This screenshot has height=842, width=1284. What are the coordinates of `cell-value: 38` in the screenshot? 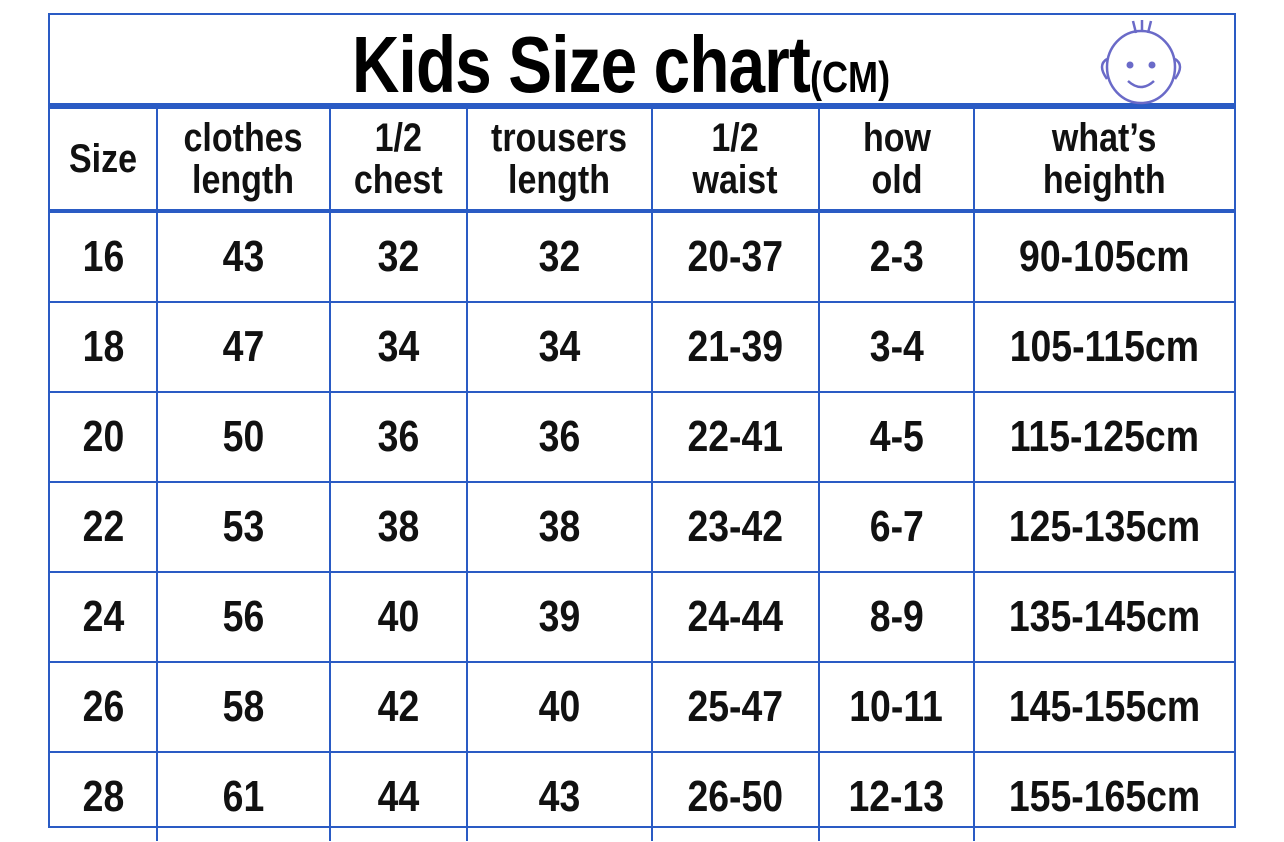 It's located at (559, 526).